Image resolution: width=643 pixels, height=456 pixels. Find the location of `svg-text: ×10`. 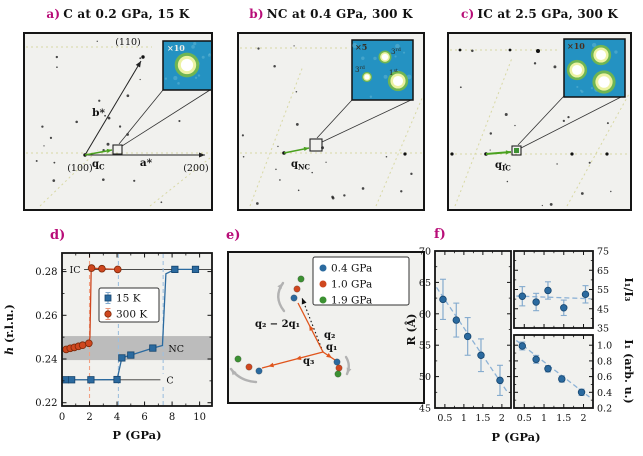

svg-text: ×10 is located at coordinates (176, 48).